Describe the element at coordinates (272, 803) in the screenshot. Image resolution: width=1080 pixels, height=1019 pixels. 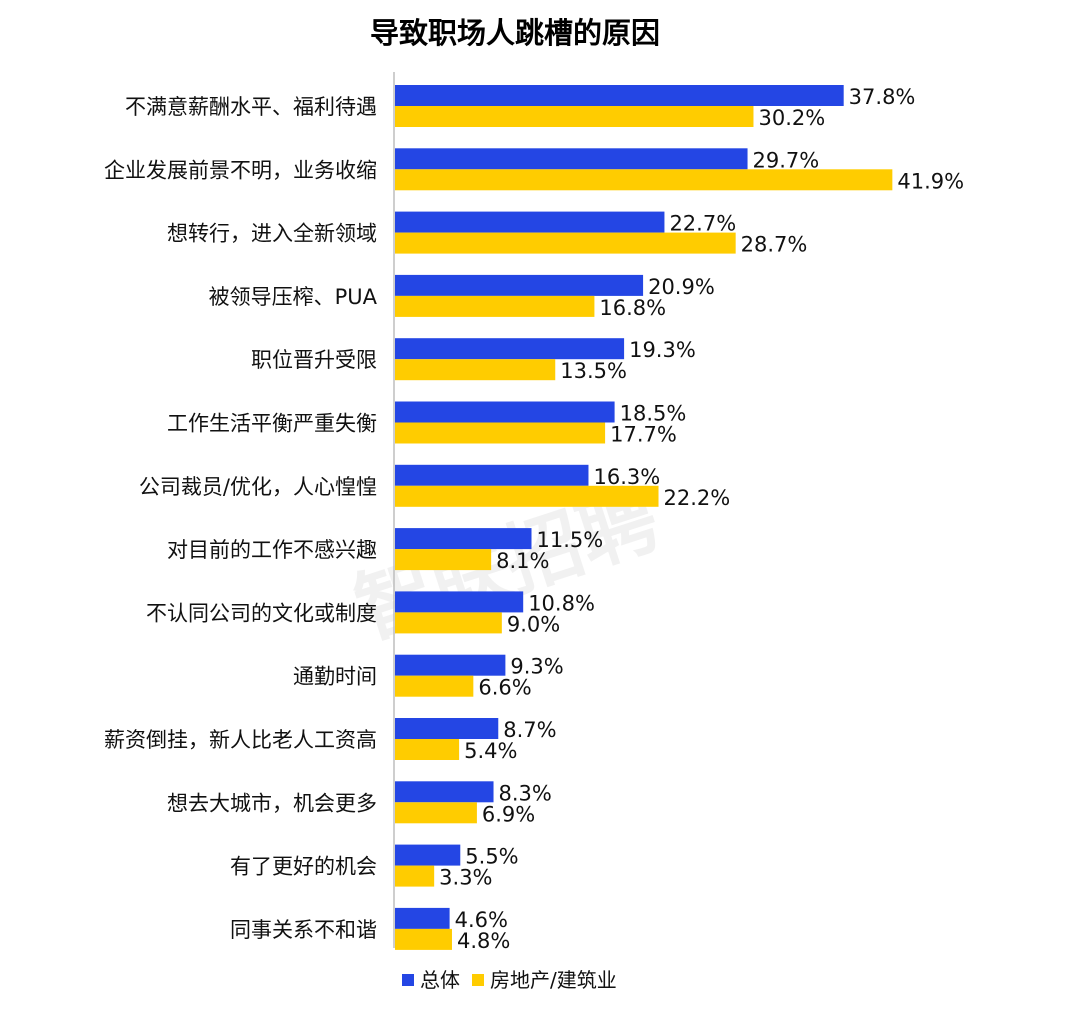
I see `category-label: 想去大城市，机会更多` at that location.